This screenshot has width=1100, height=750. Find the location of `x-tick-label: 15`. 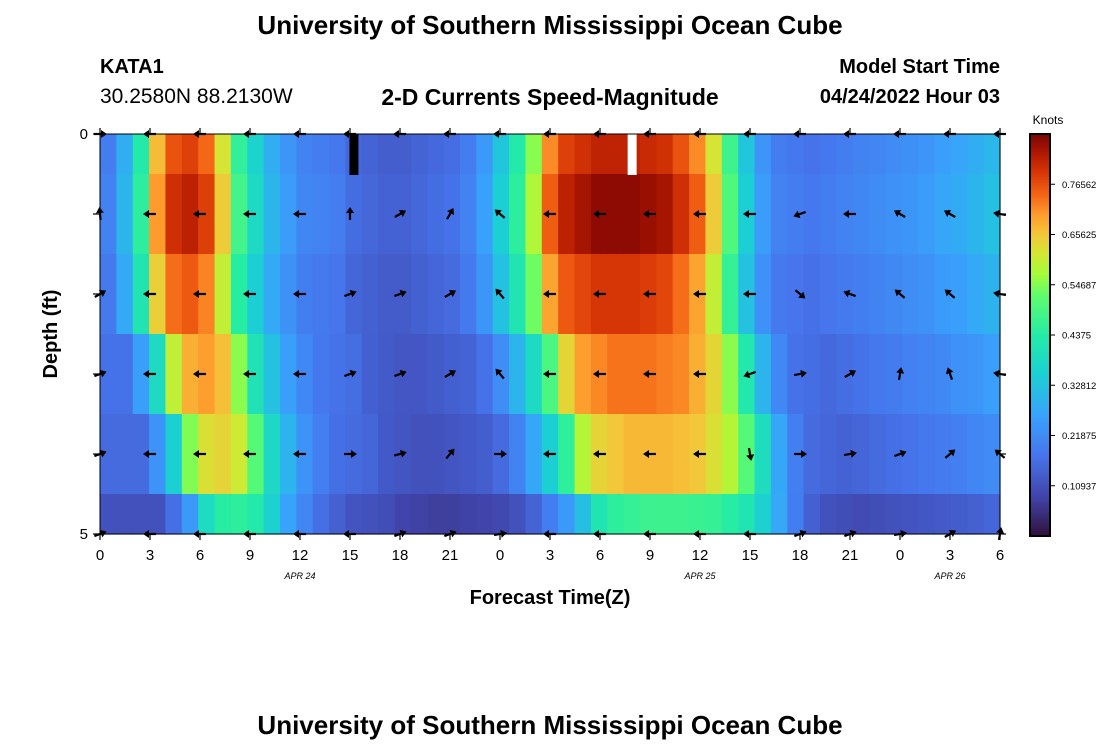

x-tick-label: 15 is located at coordinates (350, 555).